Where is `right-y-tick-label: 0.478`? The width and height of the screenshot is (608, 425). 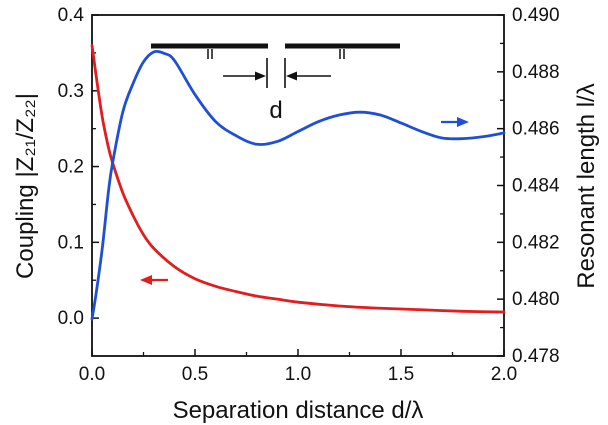 right-y-tick-label: 0.478 is located at coordinates (536, 356).